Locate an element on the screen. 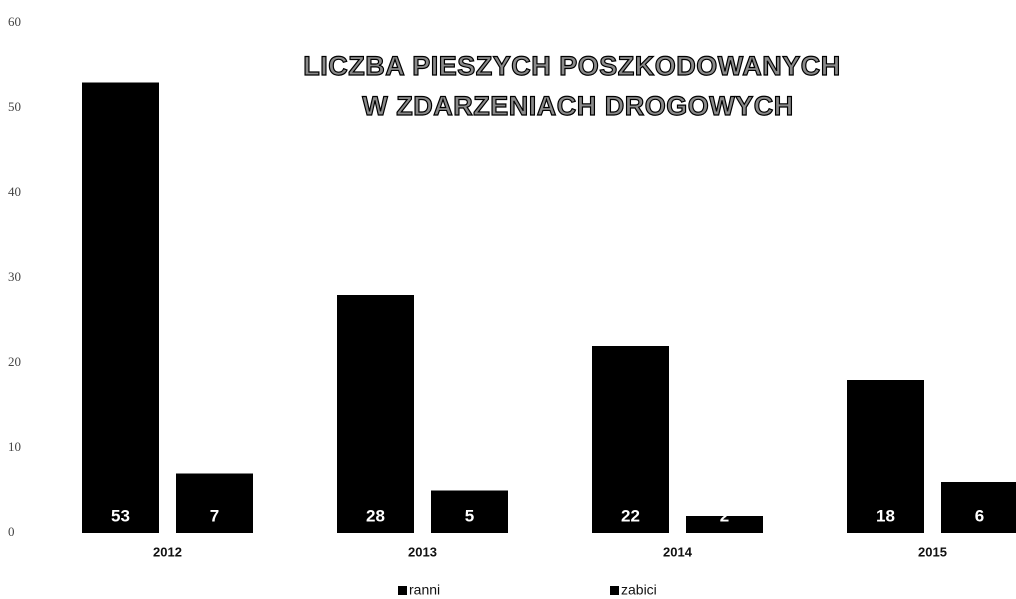 The height and width of the screenshot is (599, 1016). data-label: 7 is located at coordinates (214, 515).